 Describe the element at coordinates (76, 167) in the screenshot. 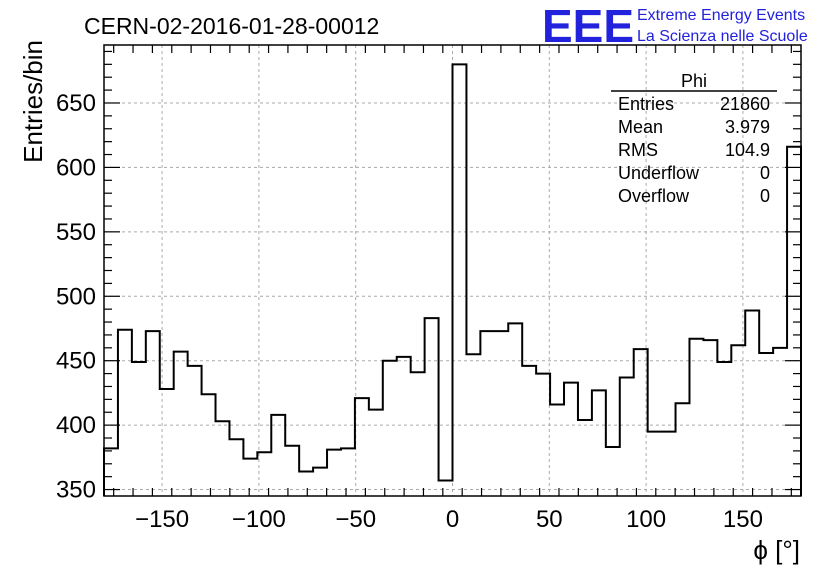

I see `y-tick-label: 600` at that location.